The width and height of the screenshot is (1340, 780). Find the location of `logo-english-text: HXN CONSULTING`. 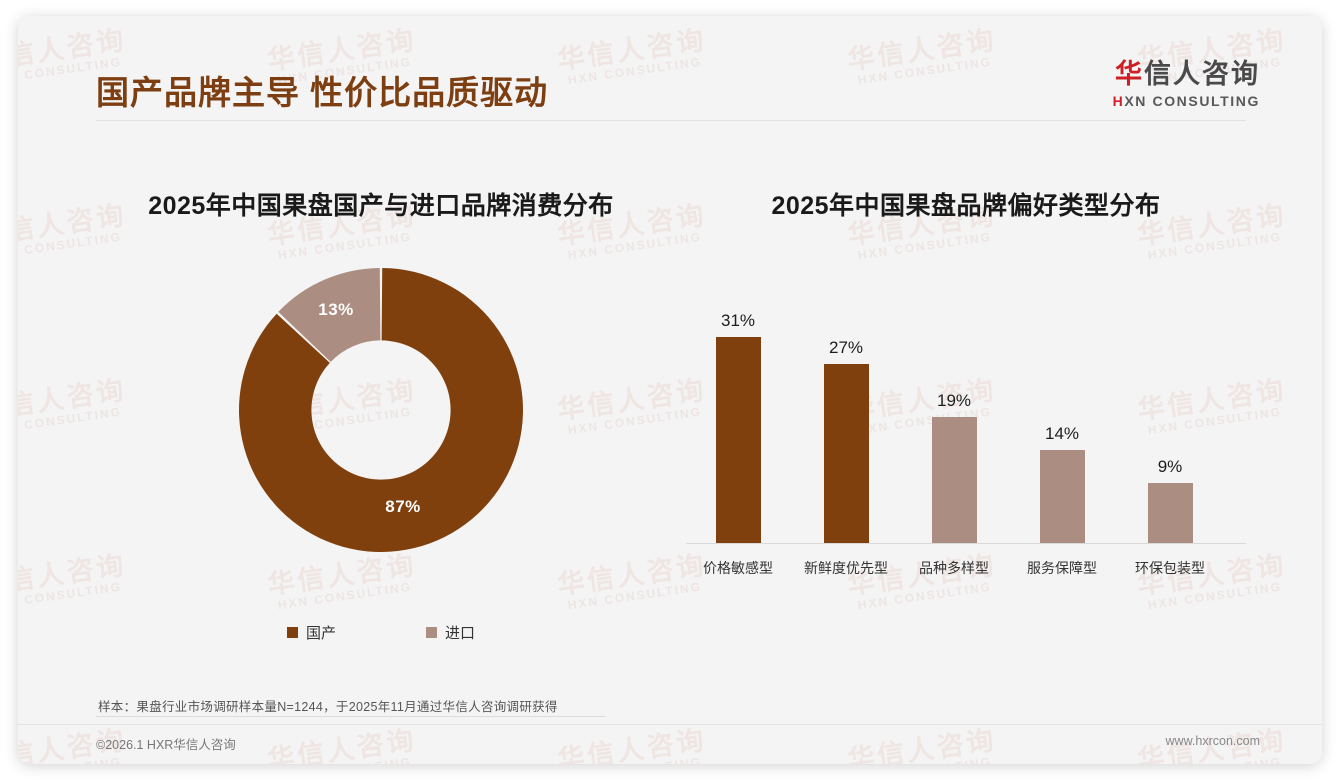

logo-english-text: HXN CONSULTING is located at coordinates (1186, 101).